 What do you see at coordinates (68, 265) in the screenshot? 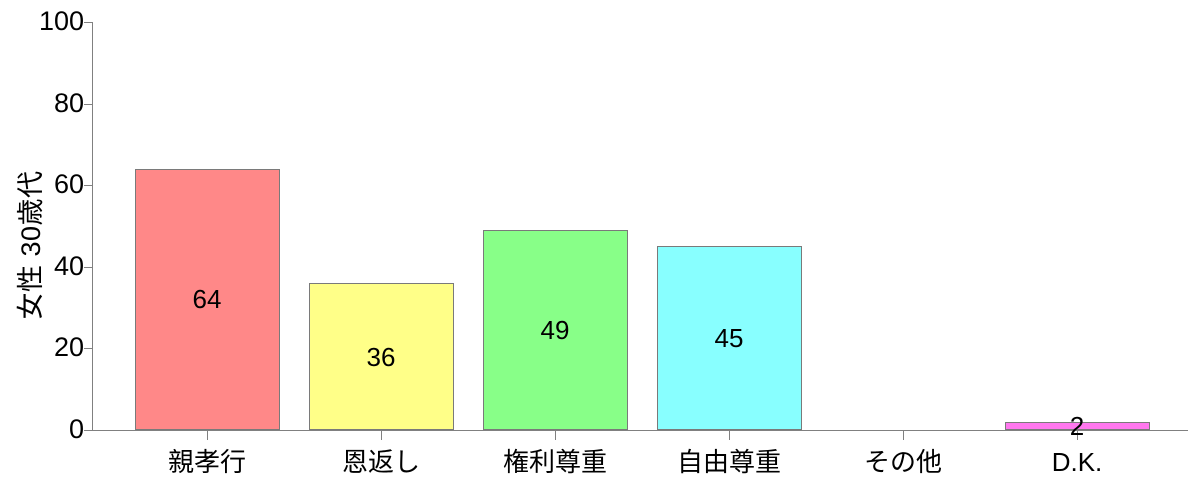
I see `y-tick-label: 40` at bounding box center [68, 265].